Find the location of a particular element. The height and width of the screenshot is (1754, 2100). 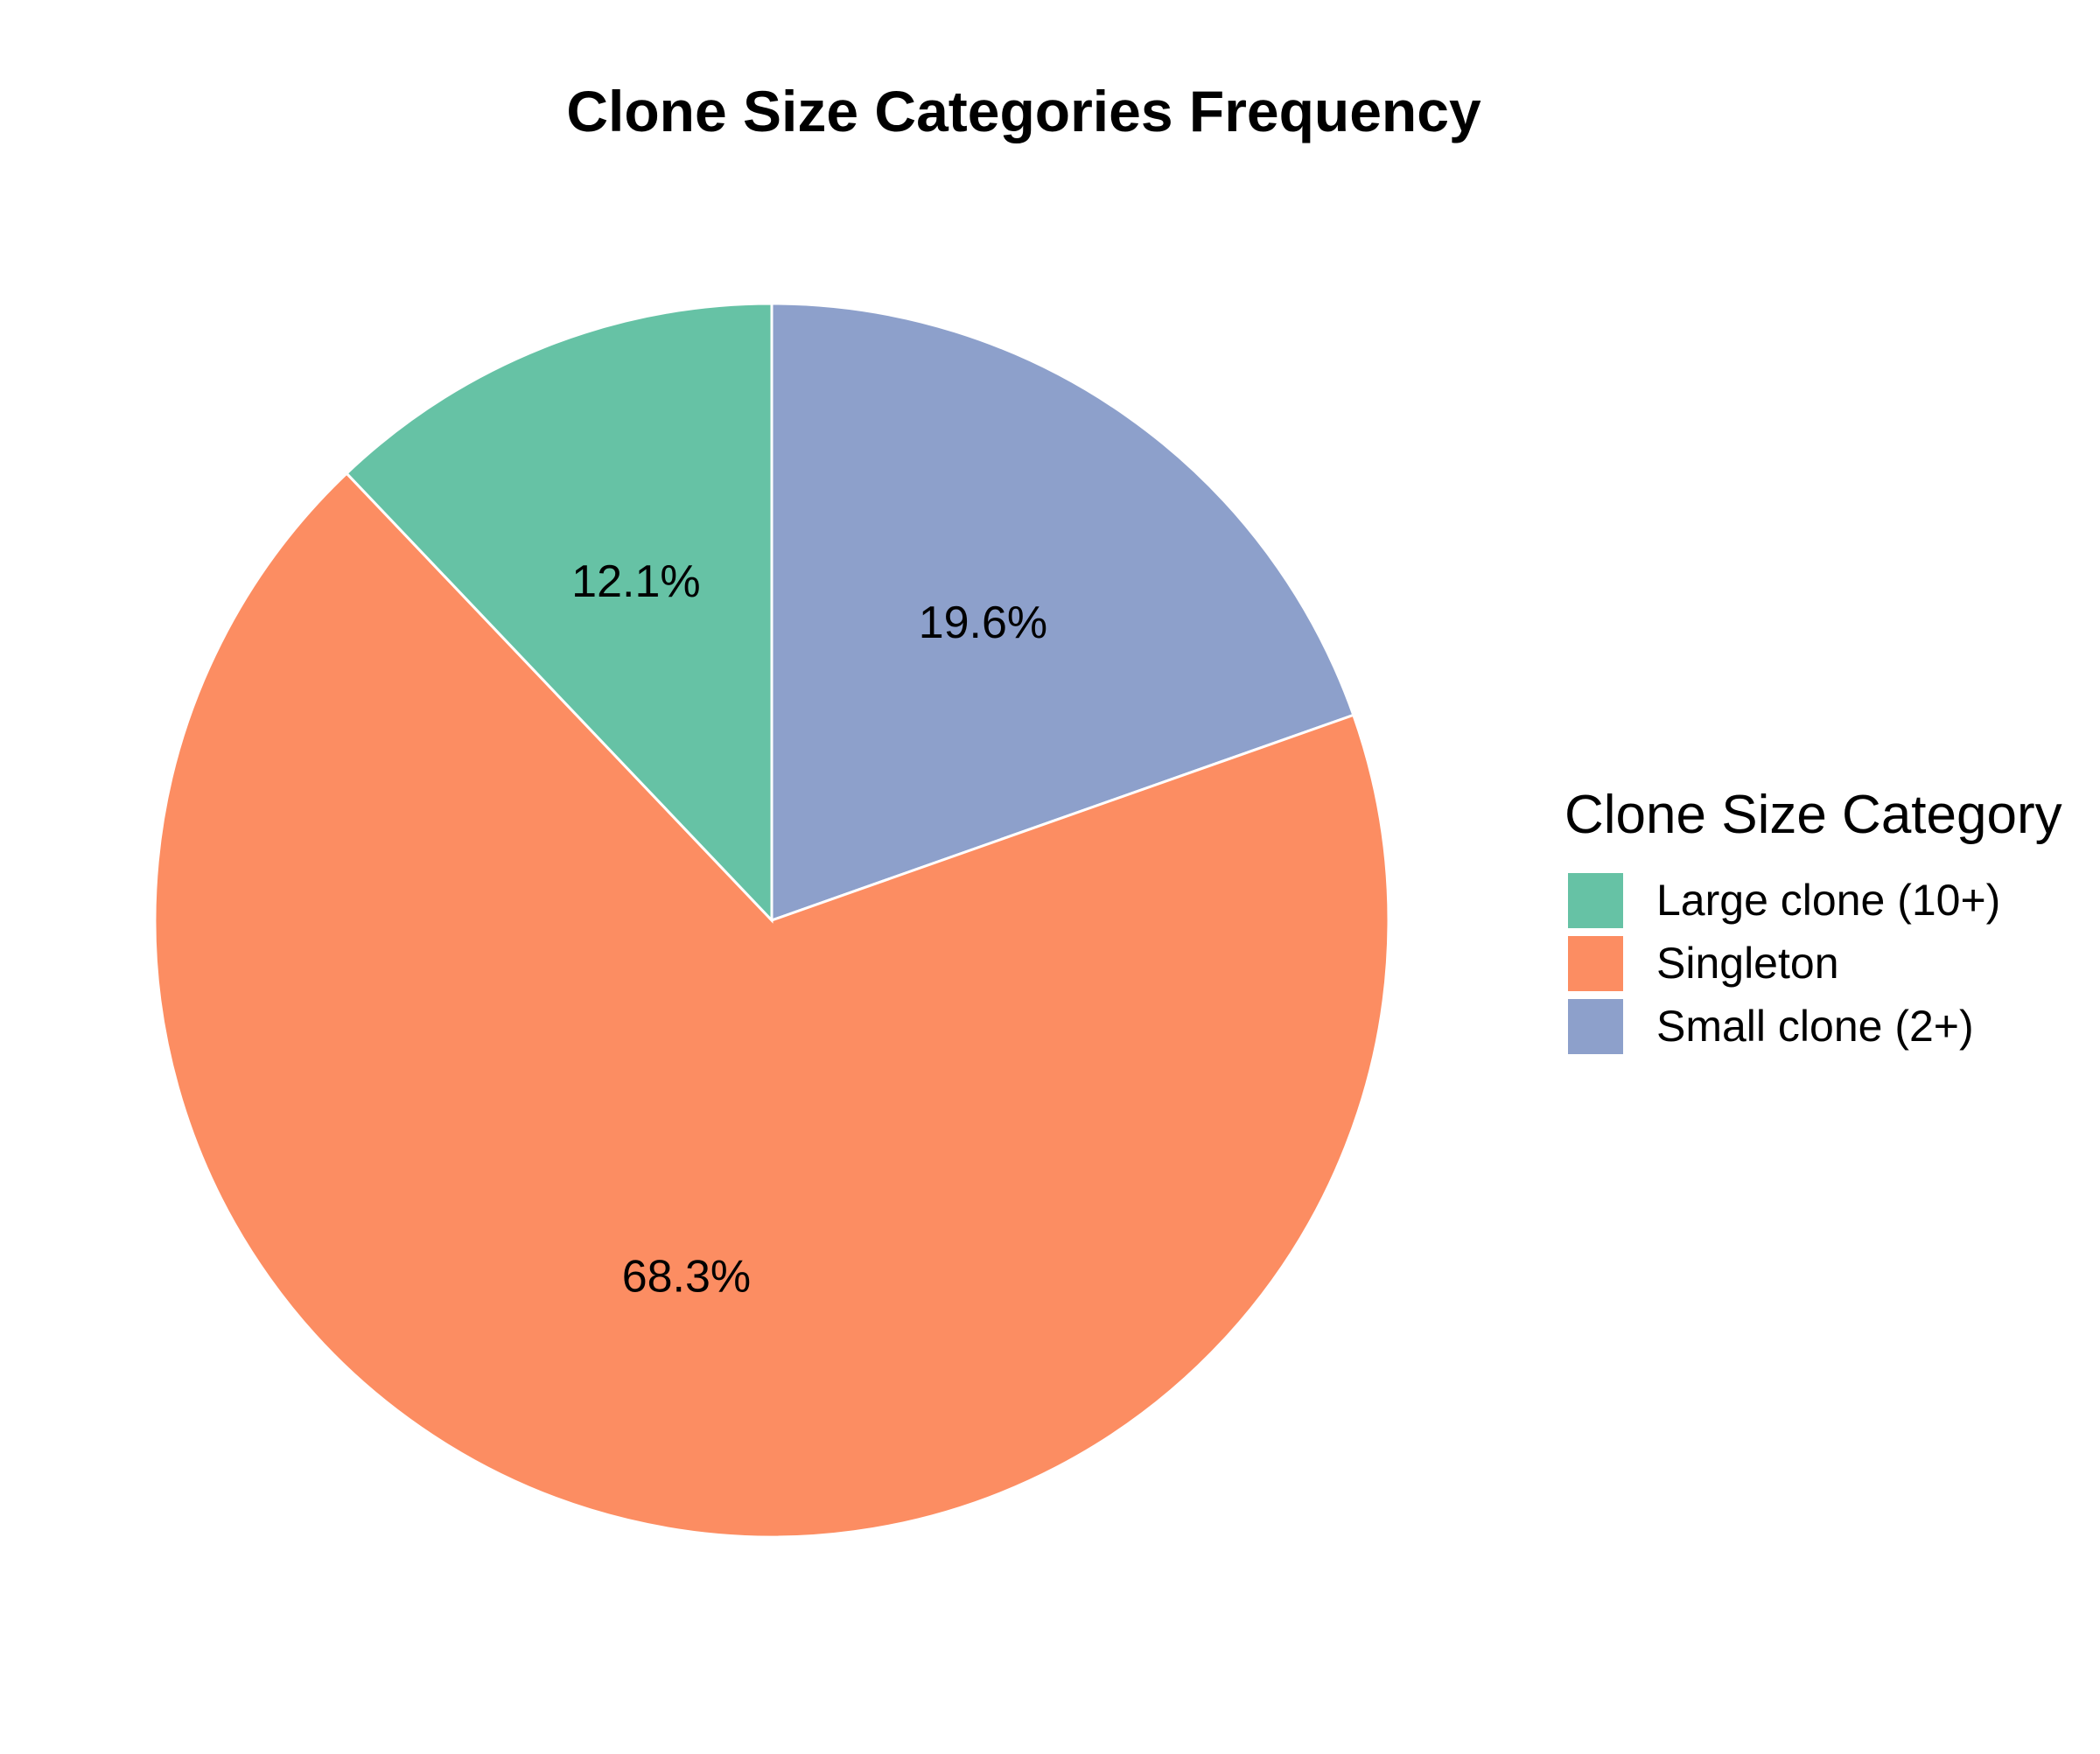

legend-swatch-singleton is located at coordinates (1595, 963).